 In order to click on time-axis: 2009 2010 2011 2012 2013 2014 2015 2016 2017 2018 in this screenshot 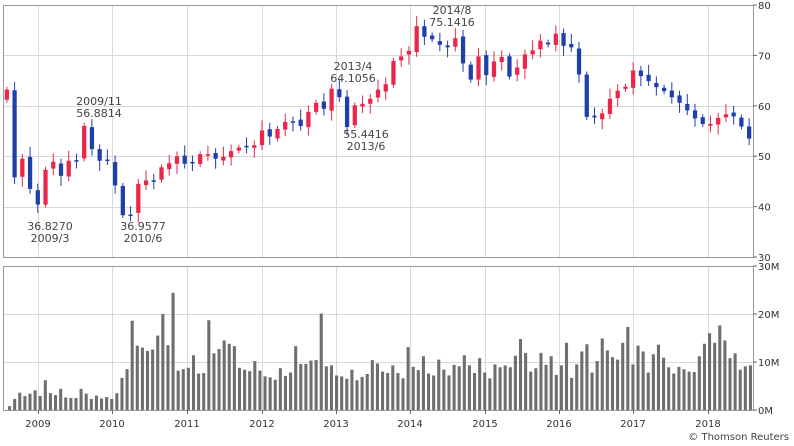, I will do `click(373, 420)`.